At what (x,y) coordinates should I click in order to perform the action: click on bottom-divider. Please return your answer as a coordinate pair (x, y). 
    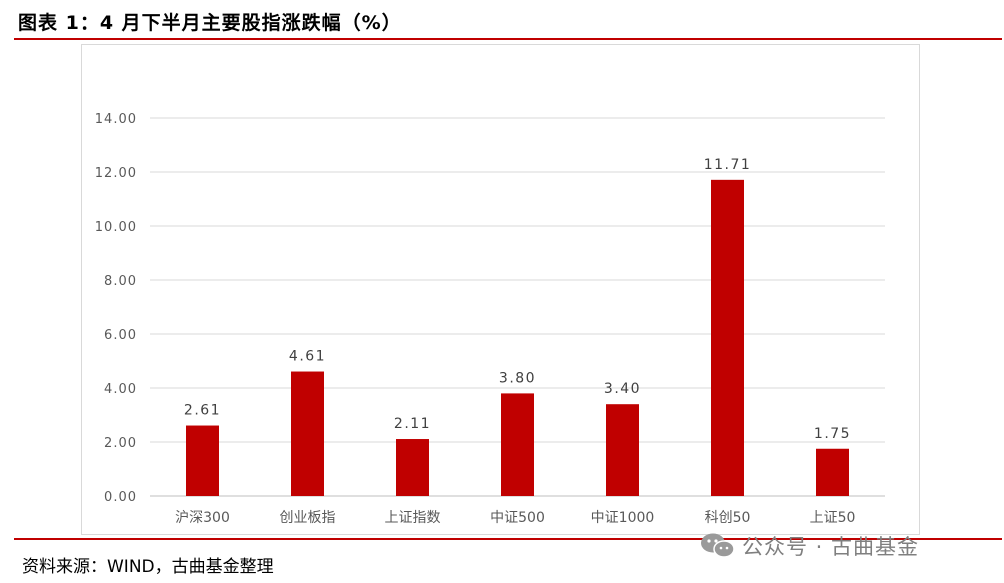
    Looking at the image, I should click on (508, 539).